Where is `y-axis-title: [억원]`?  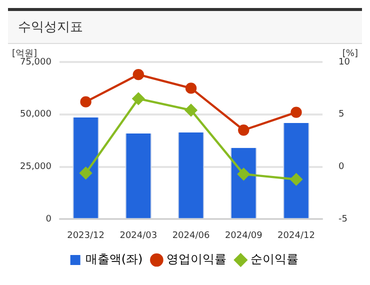 y-axis-title: [억원] is located at coordinates (25, 53).